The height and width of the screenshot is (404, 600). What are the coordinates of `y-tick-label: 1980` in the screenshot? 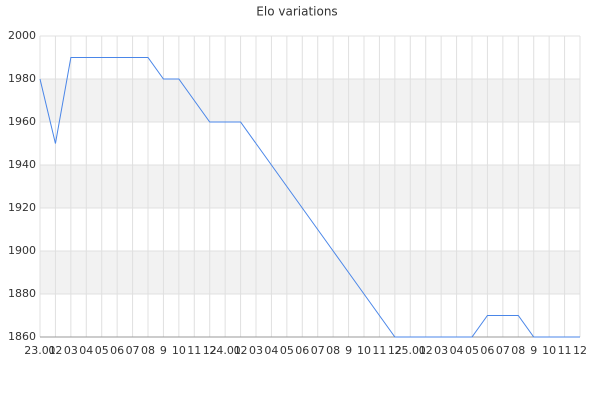 It's located at (22, 78).